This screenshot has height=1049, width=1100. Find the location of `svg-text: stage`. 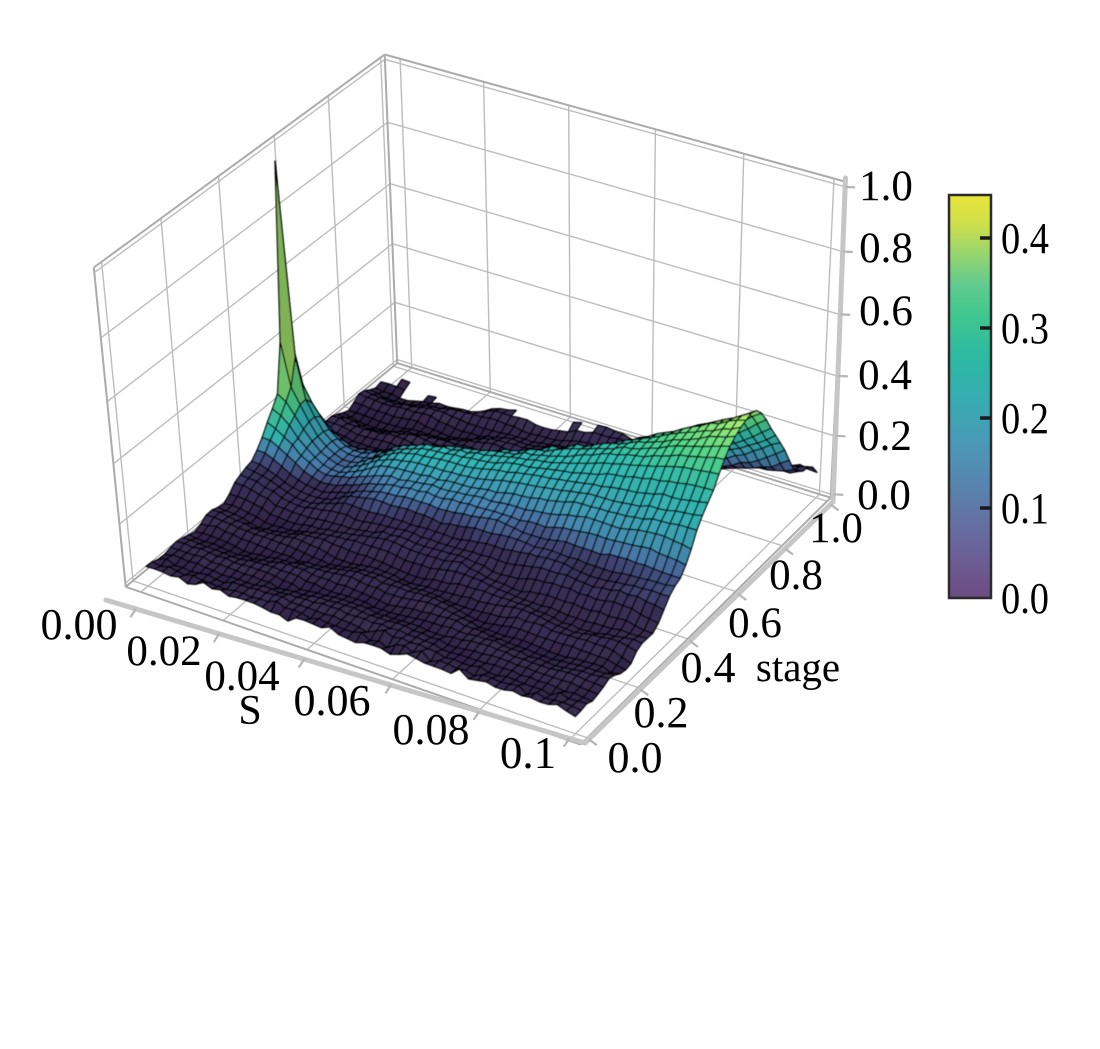

svg-text: stage is located at coordinates (798, 667).